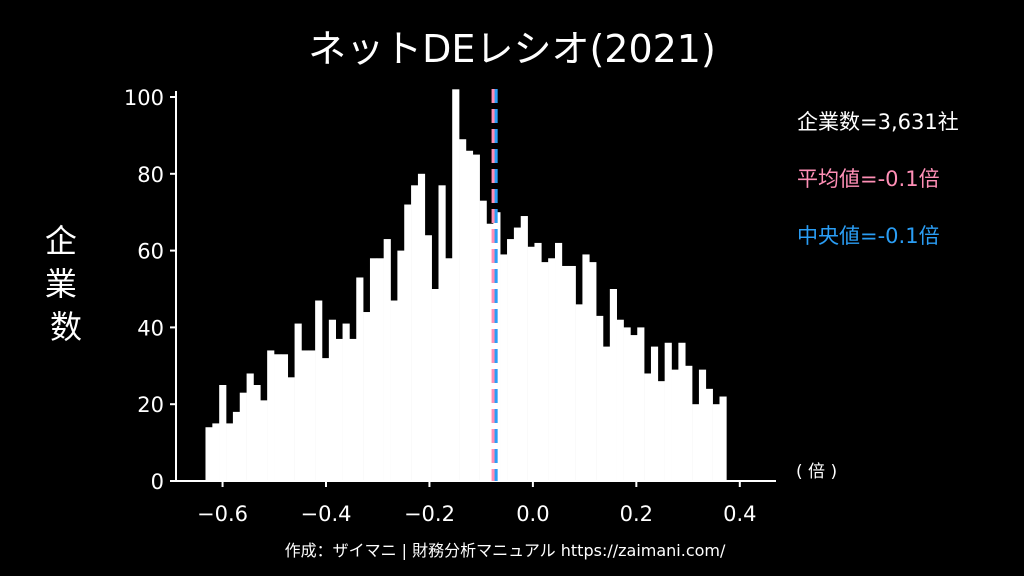 Image resolution: width=1024 pixels, height=576 pixels. Describe the element at coordinates (868, 179) in the screenshot. I see `mean-annotation: 平均値=-0.1倍` at that location.